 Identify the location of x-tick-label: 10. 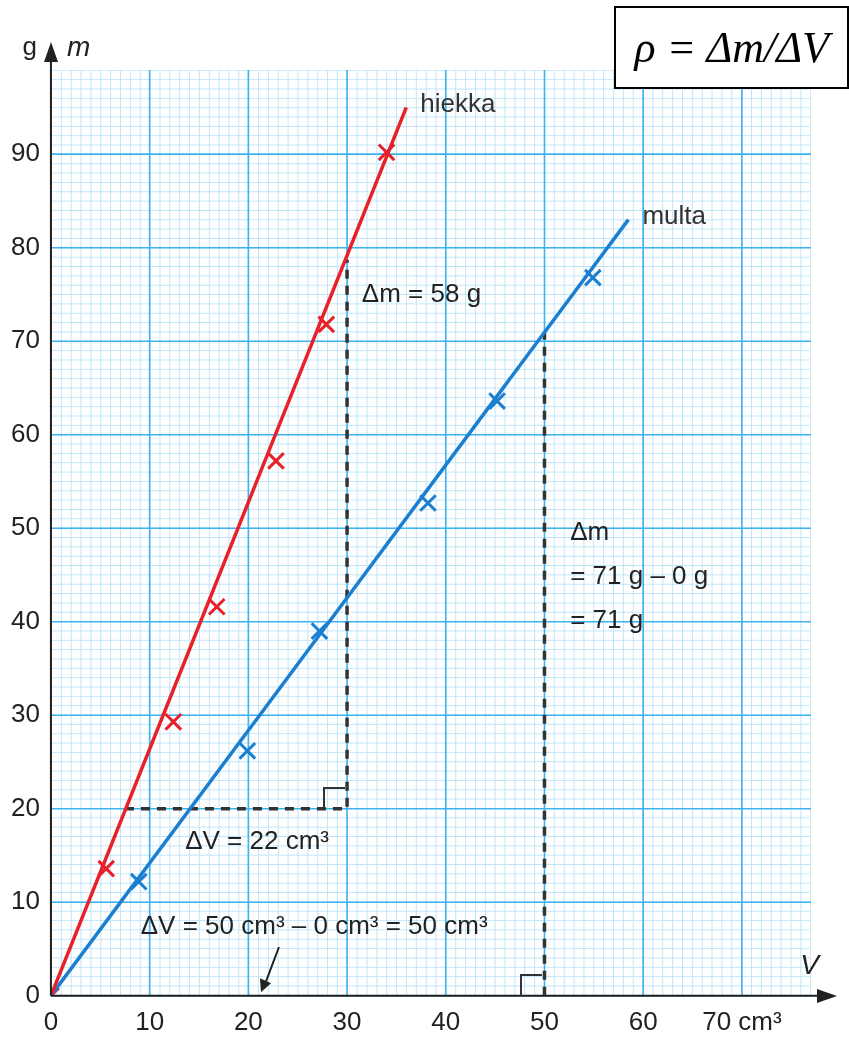
(150, 1020).